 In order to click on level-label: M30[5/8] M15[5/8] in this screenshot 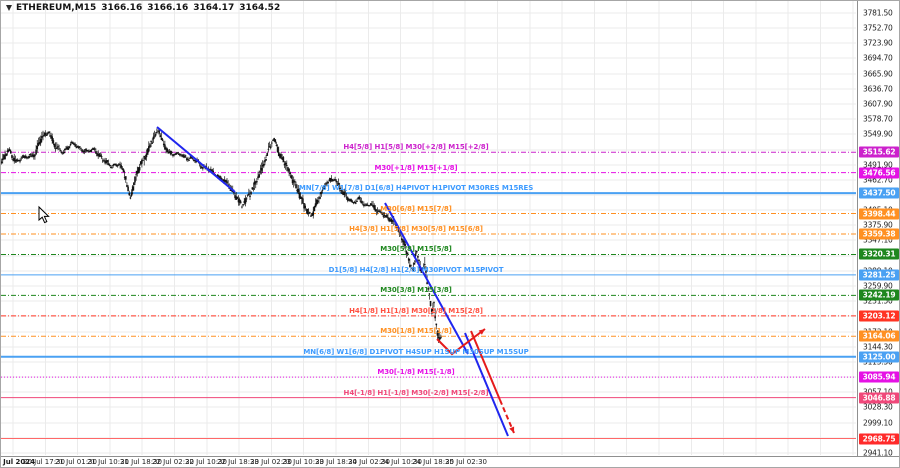, I will do `click(416, 249)`.